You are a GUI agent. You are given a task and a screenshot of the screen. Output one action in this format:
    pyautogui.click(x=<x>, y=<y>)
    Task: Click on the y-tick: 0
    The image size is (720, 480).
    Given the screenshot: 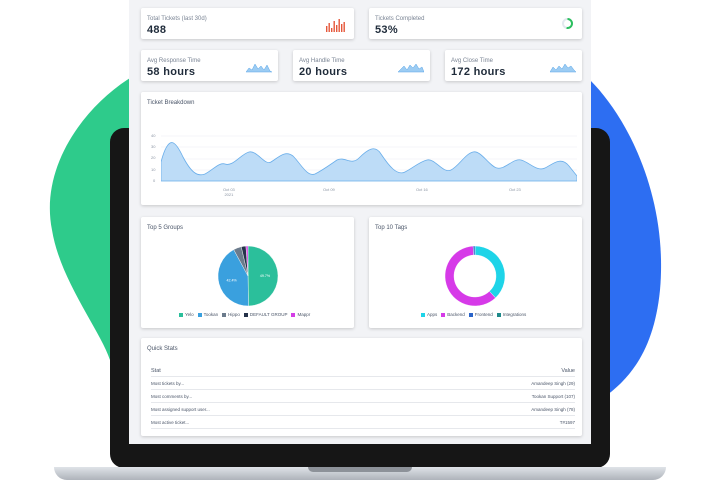 What is the action you would take?
    pyautogui.click(x=154, y=180)
    